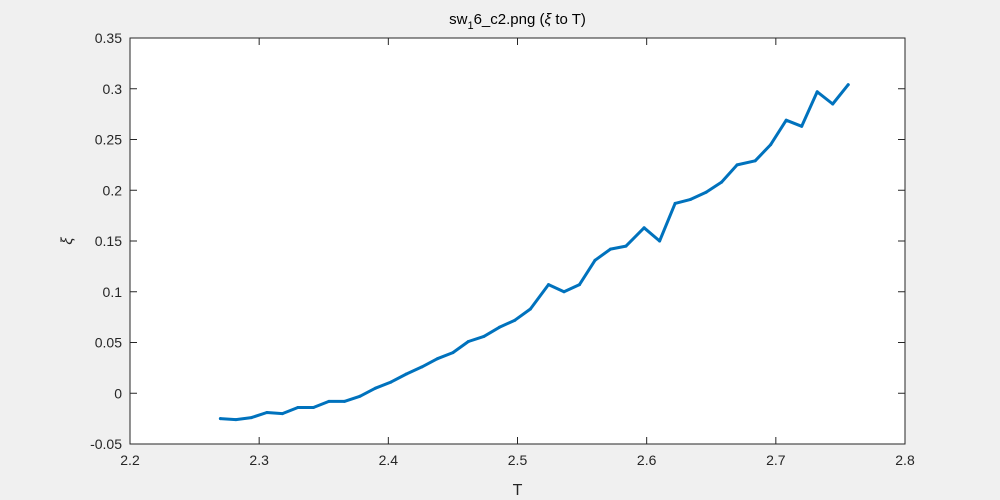 This screenshot has height=500, width=1000. What do you see at coordinates (130, 460) in the screenshot?
I see `x-tick-label: 2.2` at bounding box center [130, 460].